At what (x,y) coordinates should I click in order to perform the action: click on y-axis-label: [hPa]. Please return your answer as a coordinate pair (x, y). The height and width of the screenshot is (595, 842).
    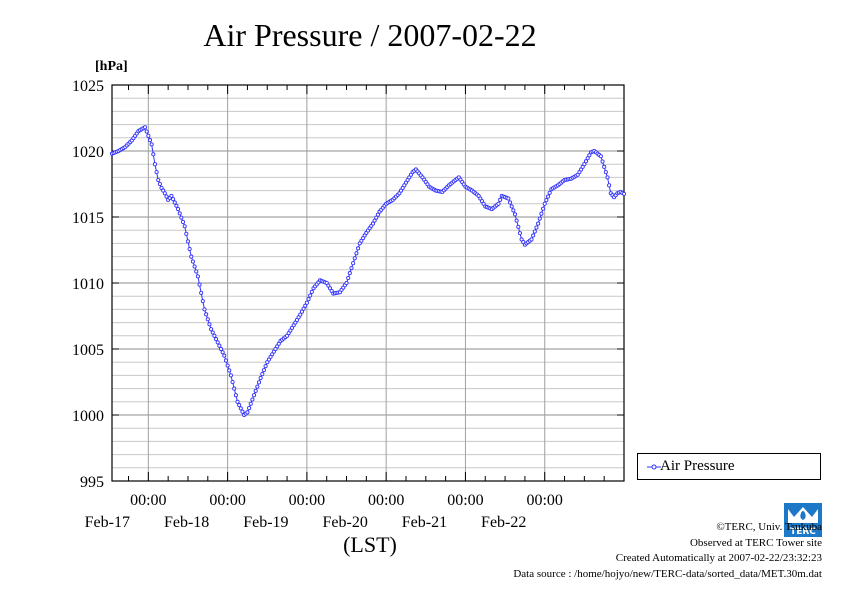
    Looking at the image, I should click on (111, 66).